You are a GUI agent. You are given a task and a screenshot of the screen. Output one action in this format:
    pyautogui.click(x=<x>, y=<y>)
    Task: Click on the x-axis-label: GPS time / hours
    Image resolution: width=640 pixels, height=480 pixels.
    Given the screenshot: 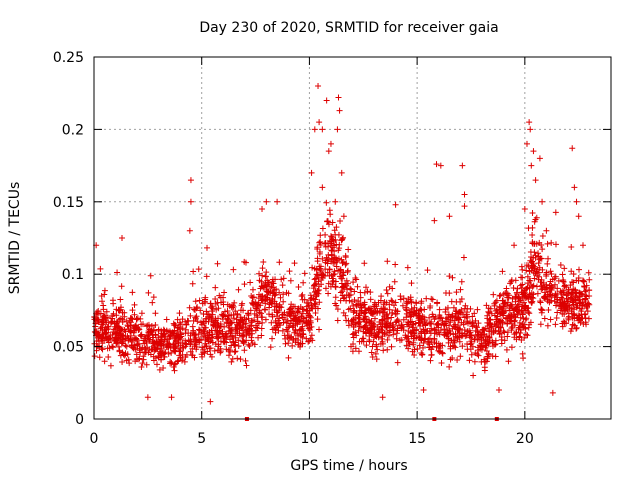 What is the action you would take?
    pyautogui.click(x=348, y=466)
    